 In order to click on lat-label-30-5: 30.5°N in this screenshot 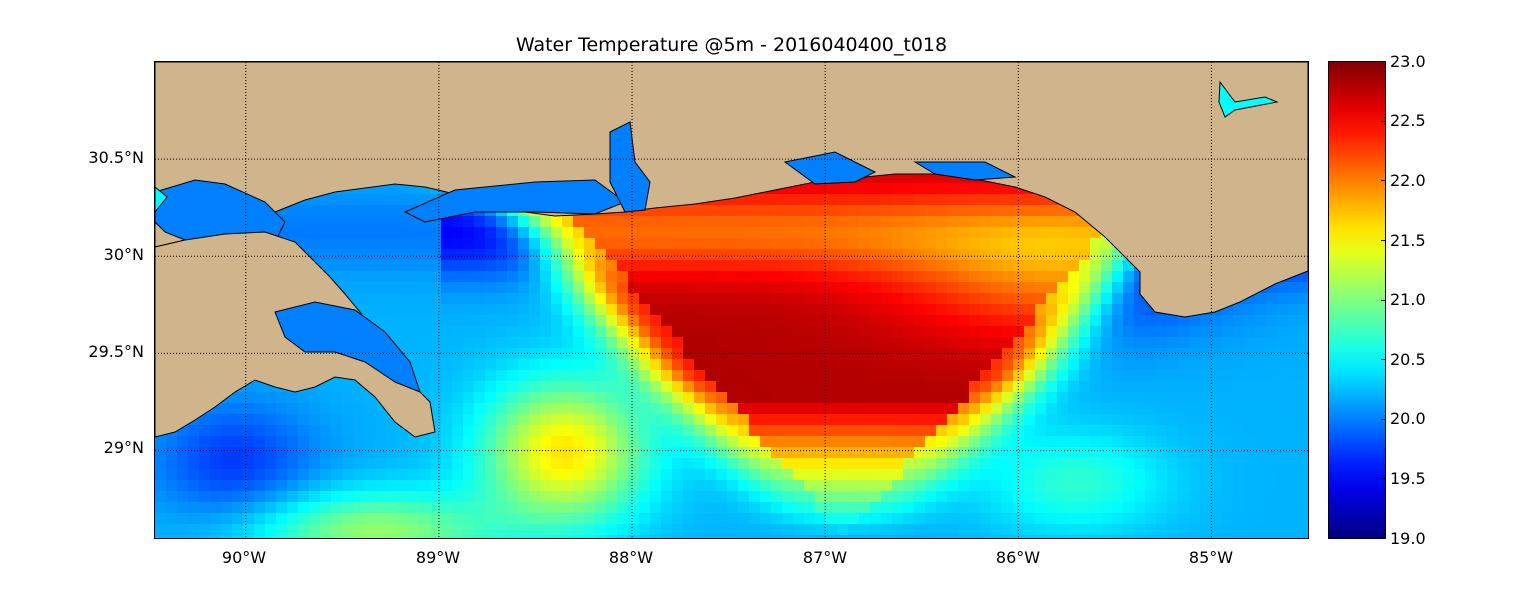, I will do `click(116, 157)`.